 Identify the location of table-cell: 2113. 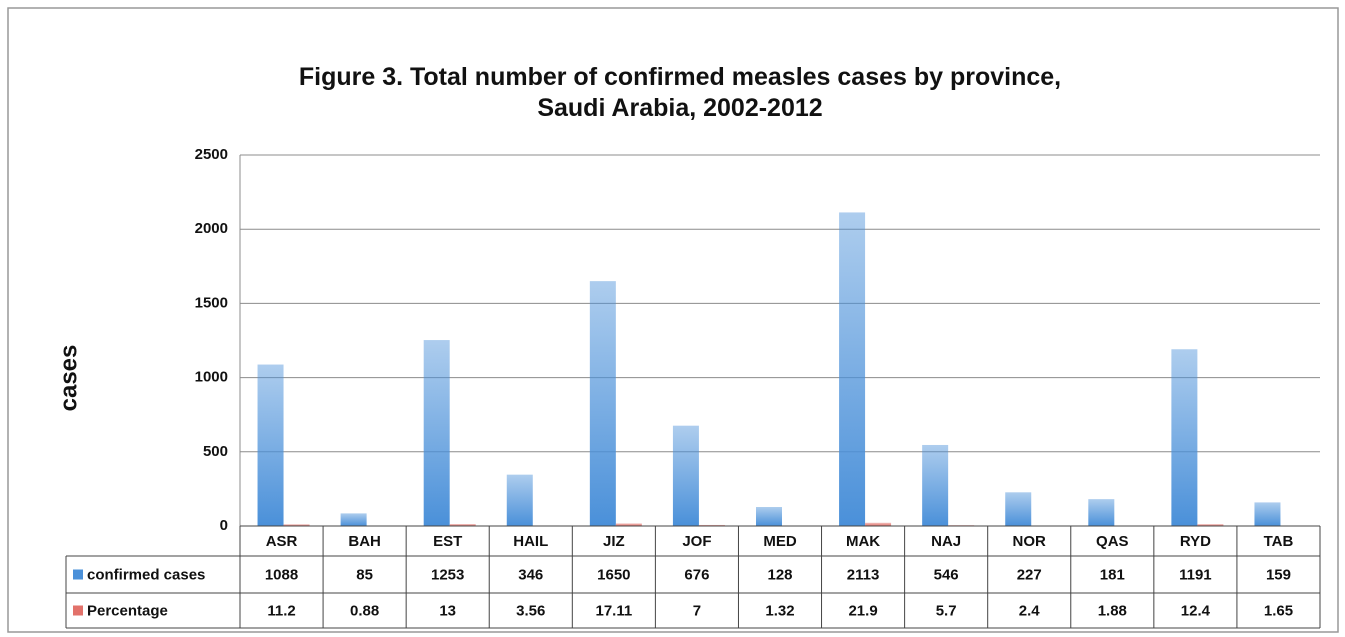
(863, 574).